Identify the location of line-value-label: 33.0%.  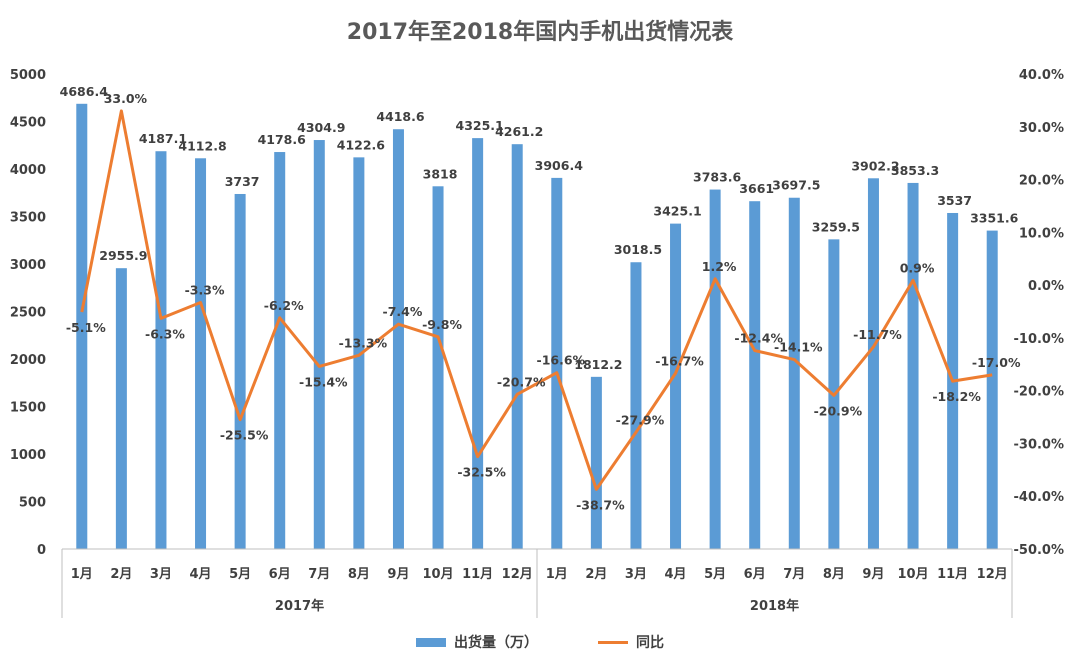
(126, 98).